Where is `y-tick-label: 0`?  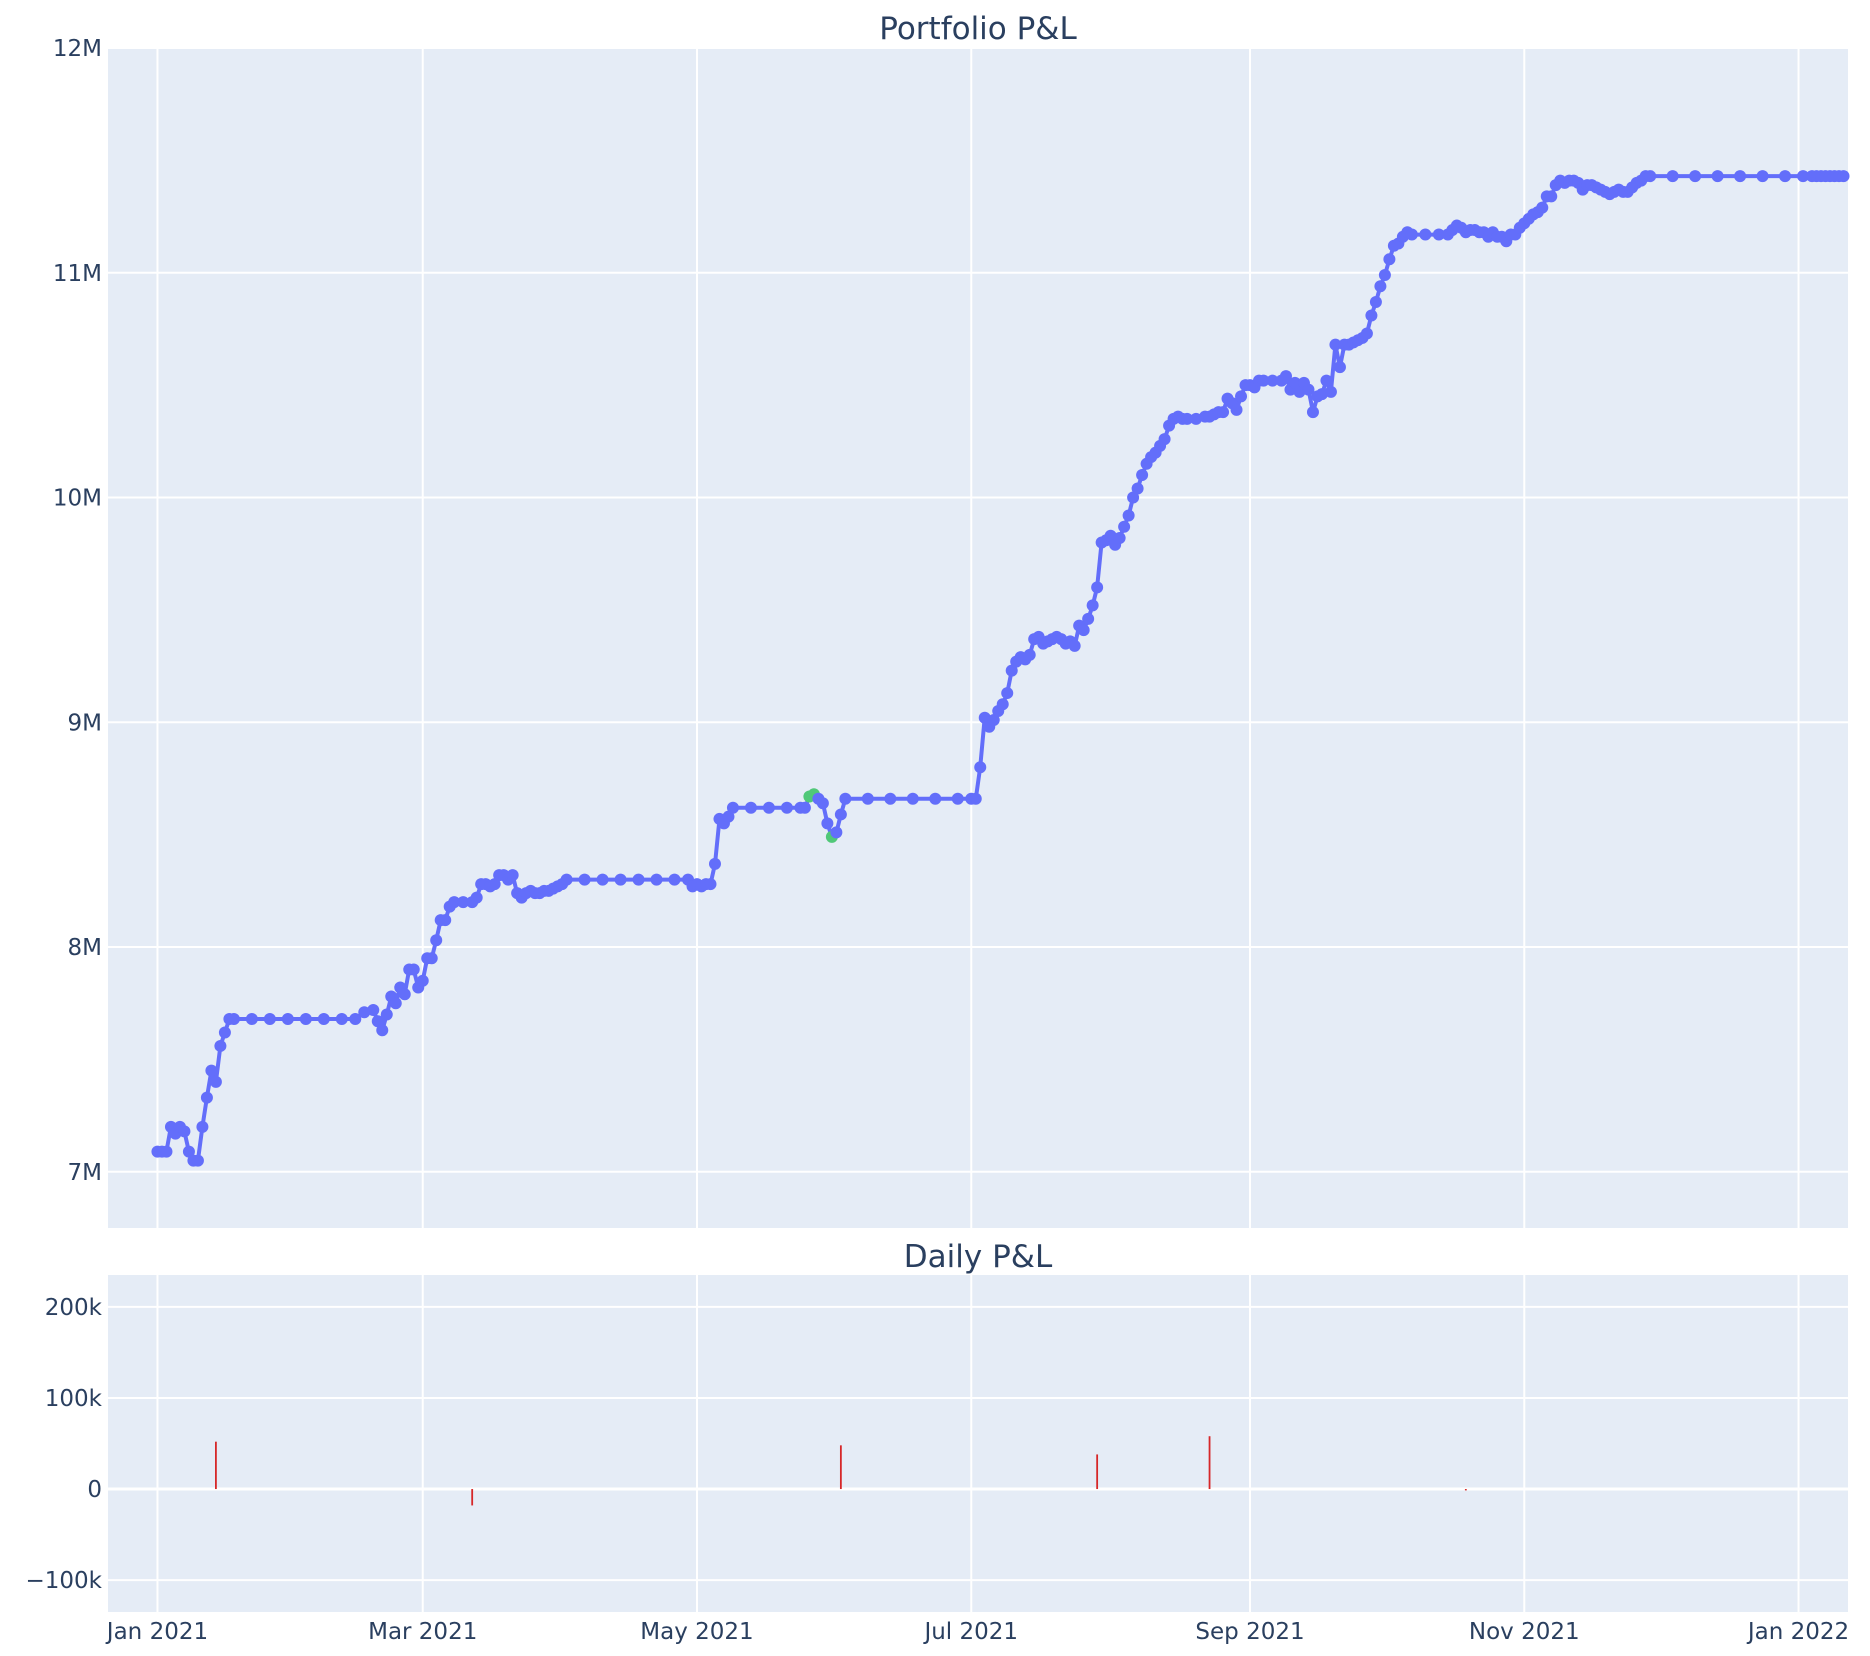 y-tick-label: 0 is located at coordinates (94, 1490).